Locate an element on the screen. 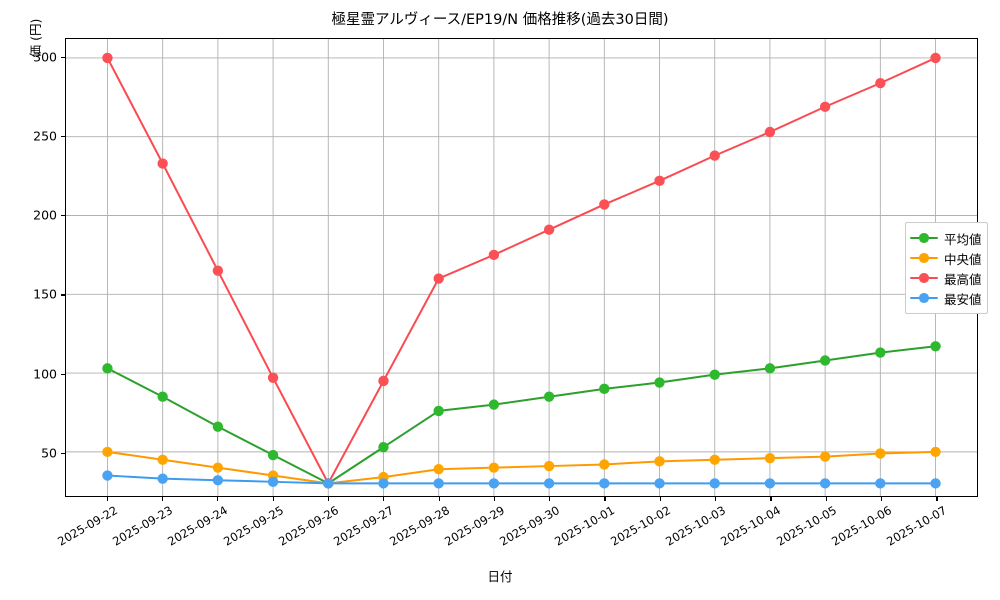 The height and width of the screenshot is (600, 1000). x-axis-tick-label: 2025-09-25 is located at coordinates (253, 526).